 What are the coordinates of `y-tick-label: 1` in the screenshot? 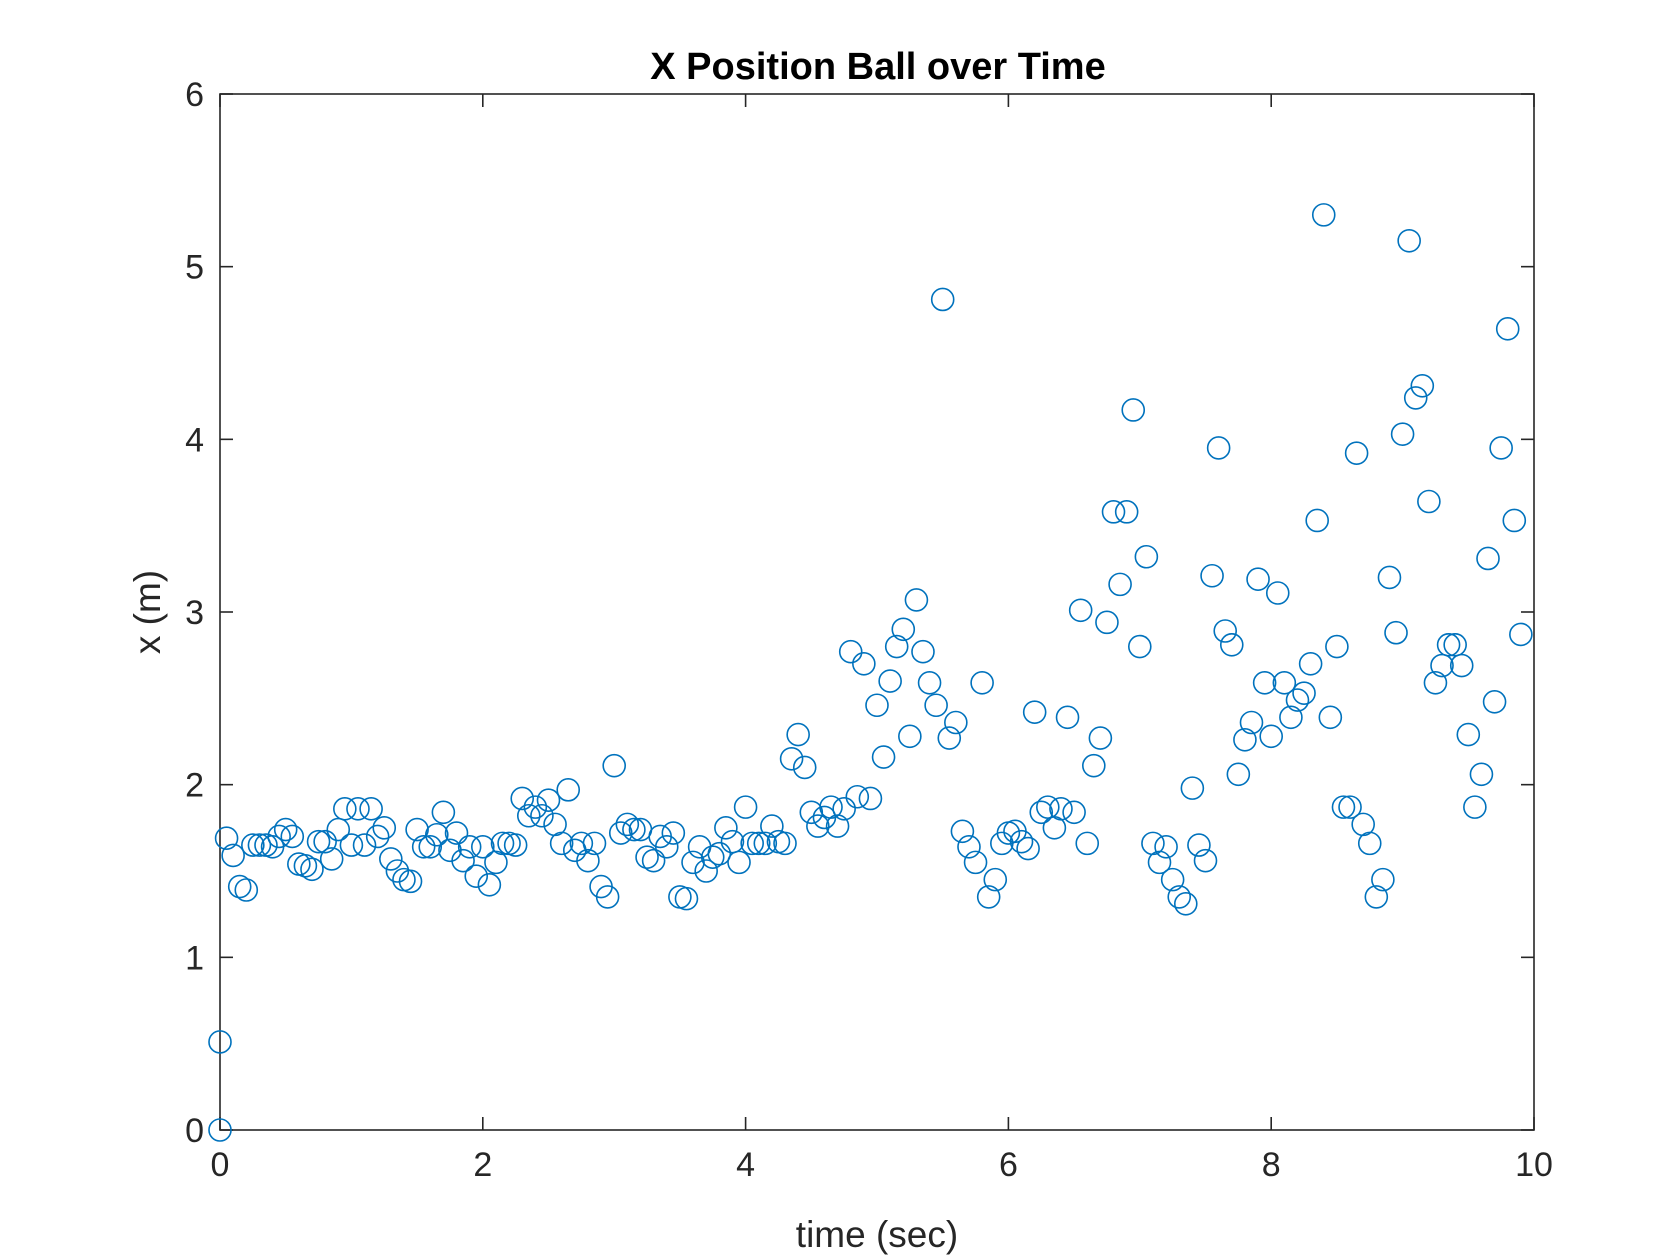 It's located at (194, 958).